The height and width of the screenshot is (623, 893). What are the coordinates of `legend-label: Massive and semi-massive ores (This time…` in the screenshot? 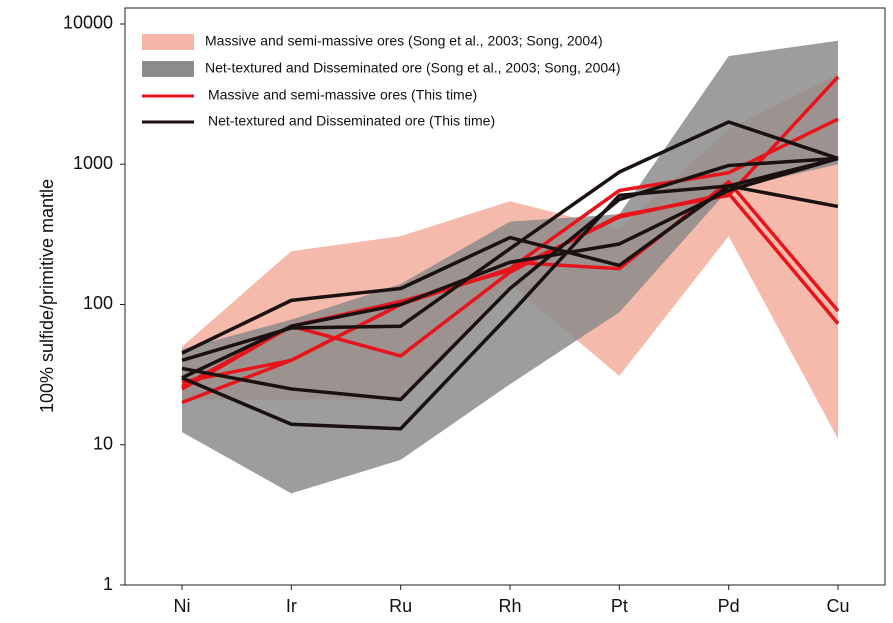 It's located at (342, 95).